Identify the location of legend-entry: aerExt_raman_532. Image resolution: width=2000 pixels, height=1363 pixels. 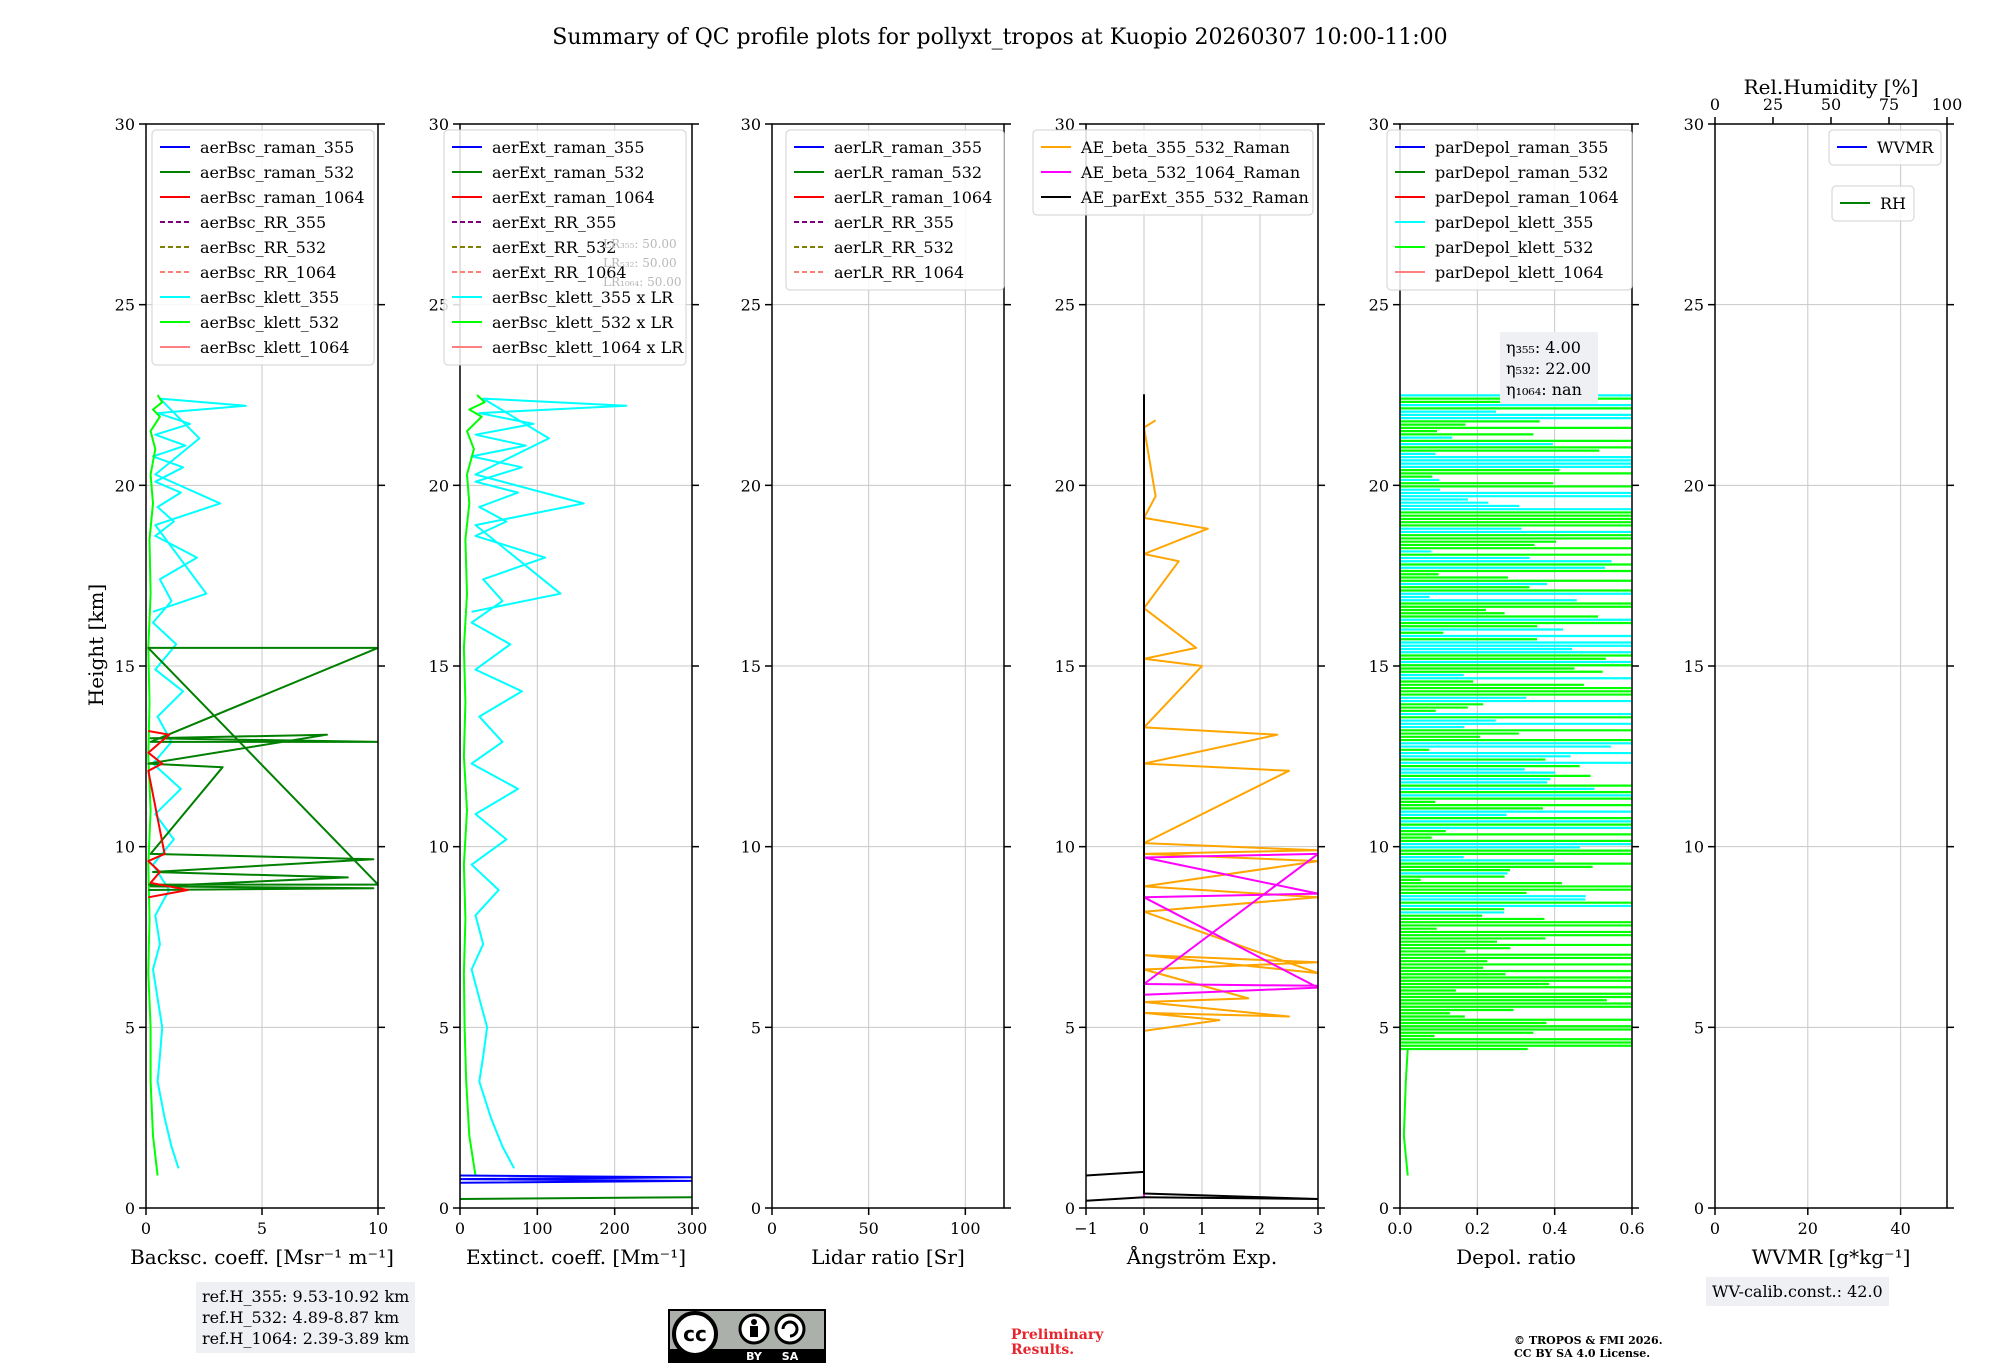
(568, 172).